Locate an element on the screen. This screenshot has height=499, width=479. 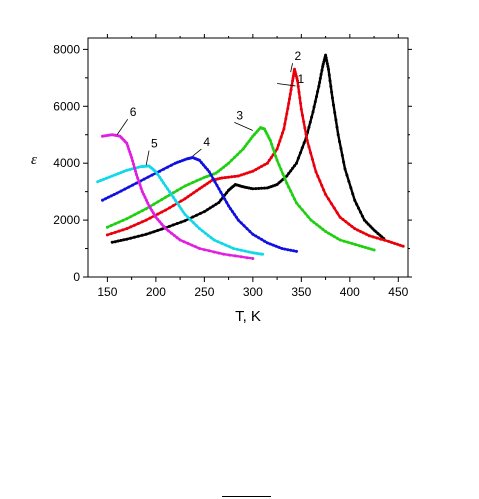
x-tick-label: 400 is located at coordinates (350, 292).